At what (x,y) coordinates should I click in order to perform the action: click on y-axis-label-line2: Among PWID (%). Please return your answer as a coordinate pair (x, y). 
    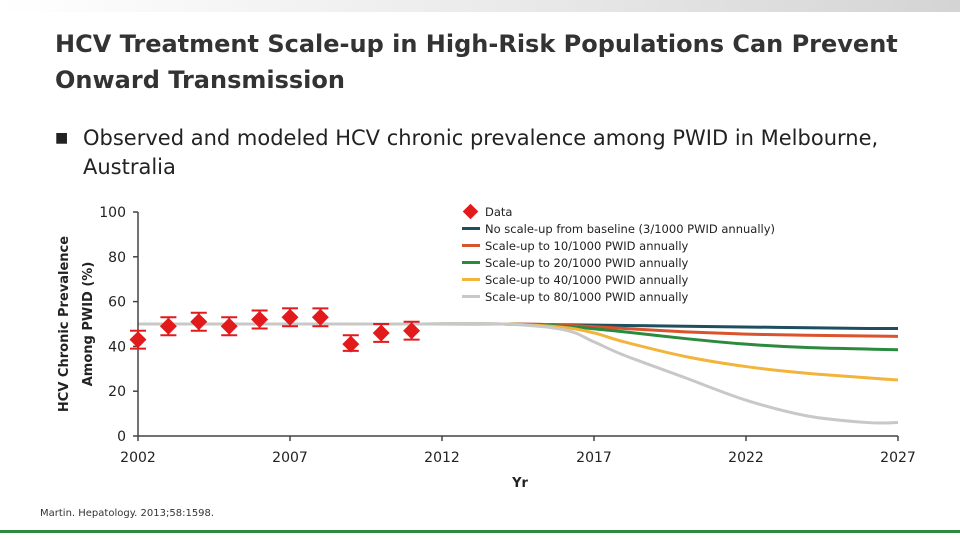
    Looking at the image, I should click on (88, 324).